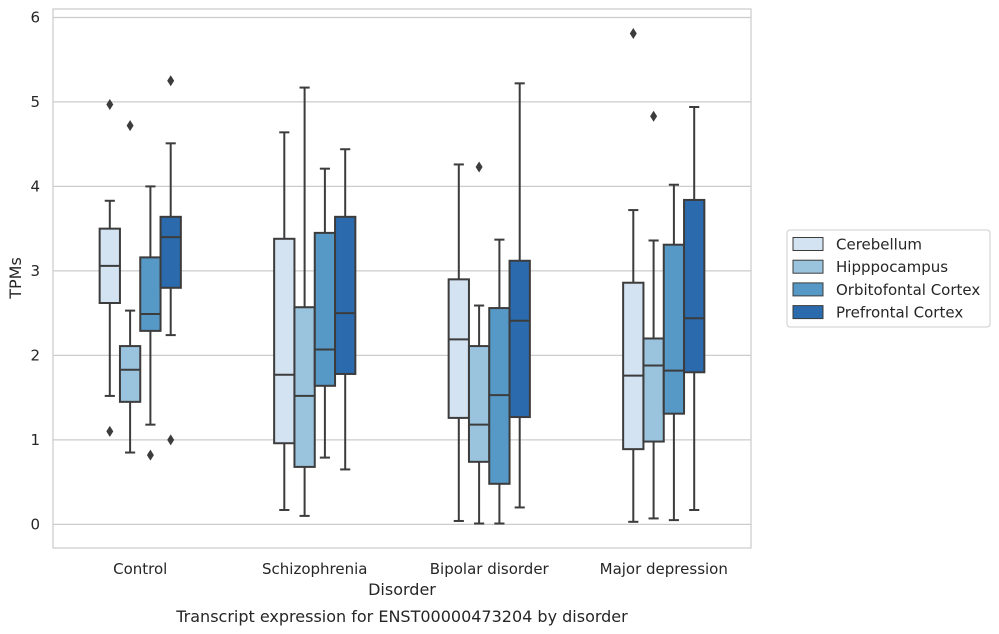 The image size is (999, 634). Describe the element at coordinates (899, 313) in the screenshot. I see `legend-label: Prefrontal Cortex` at that location.